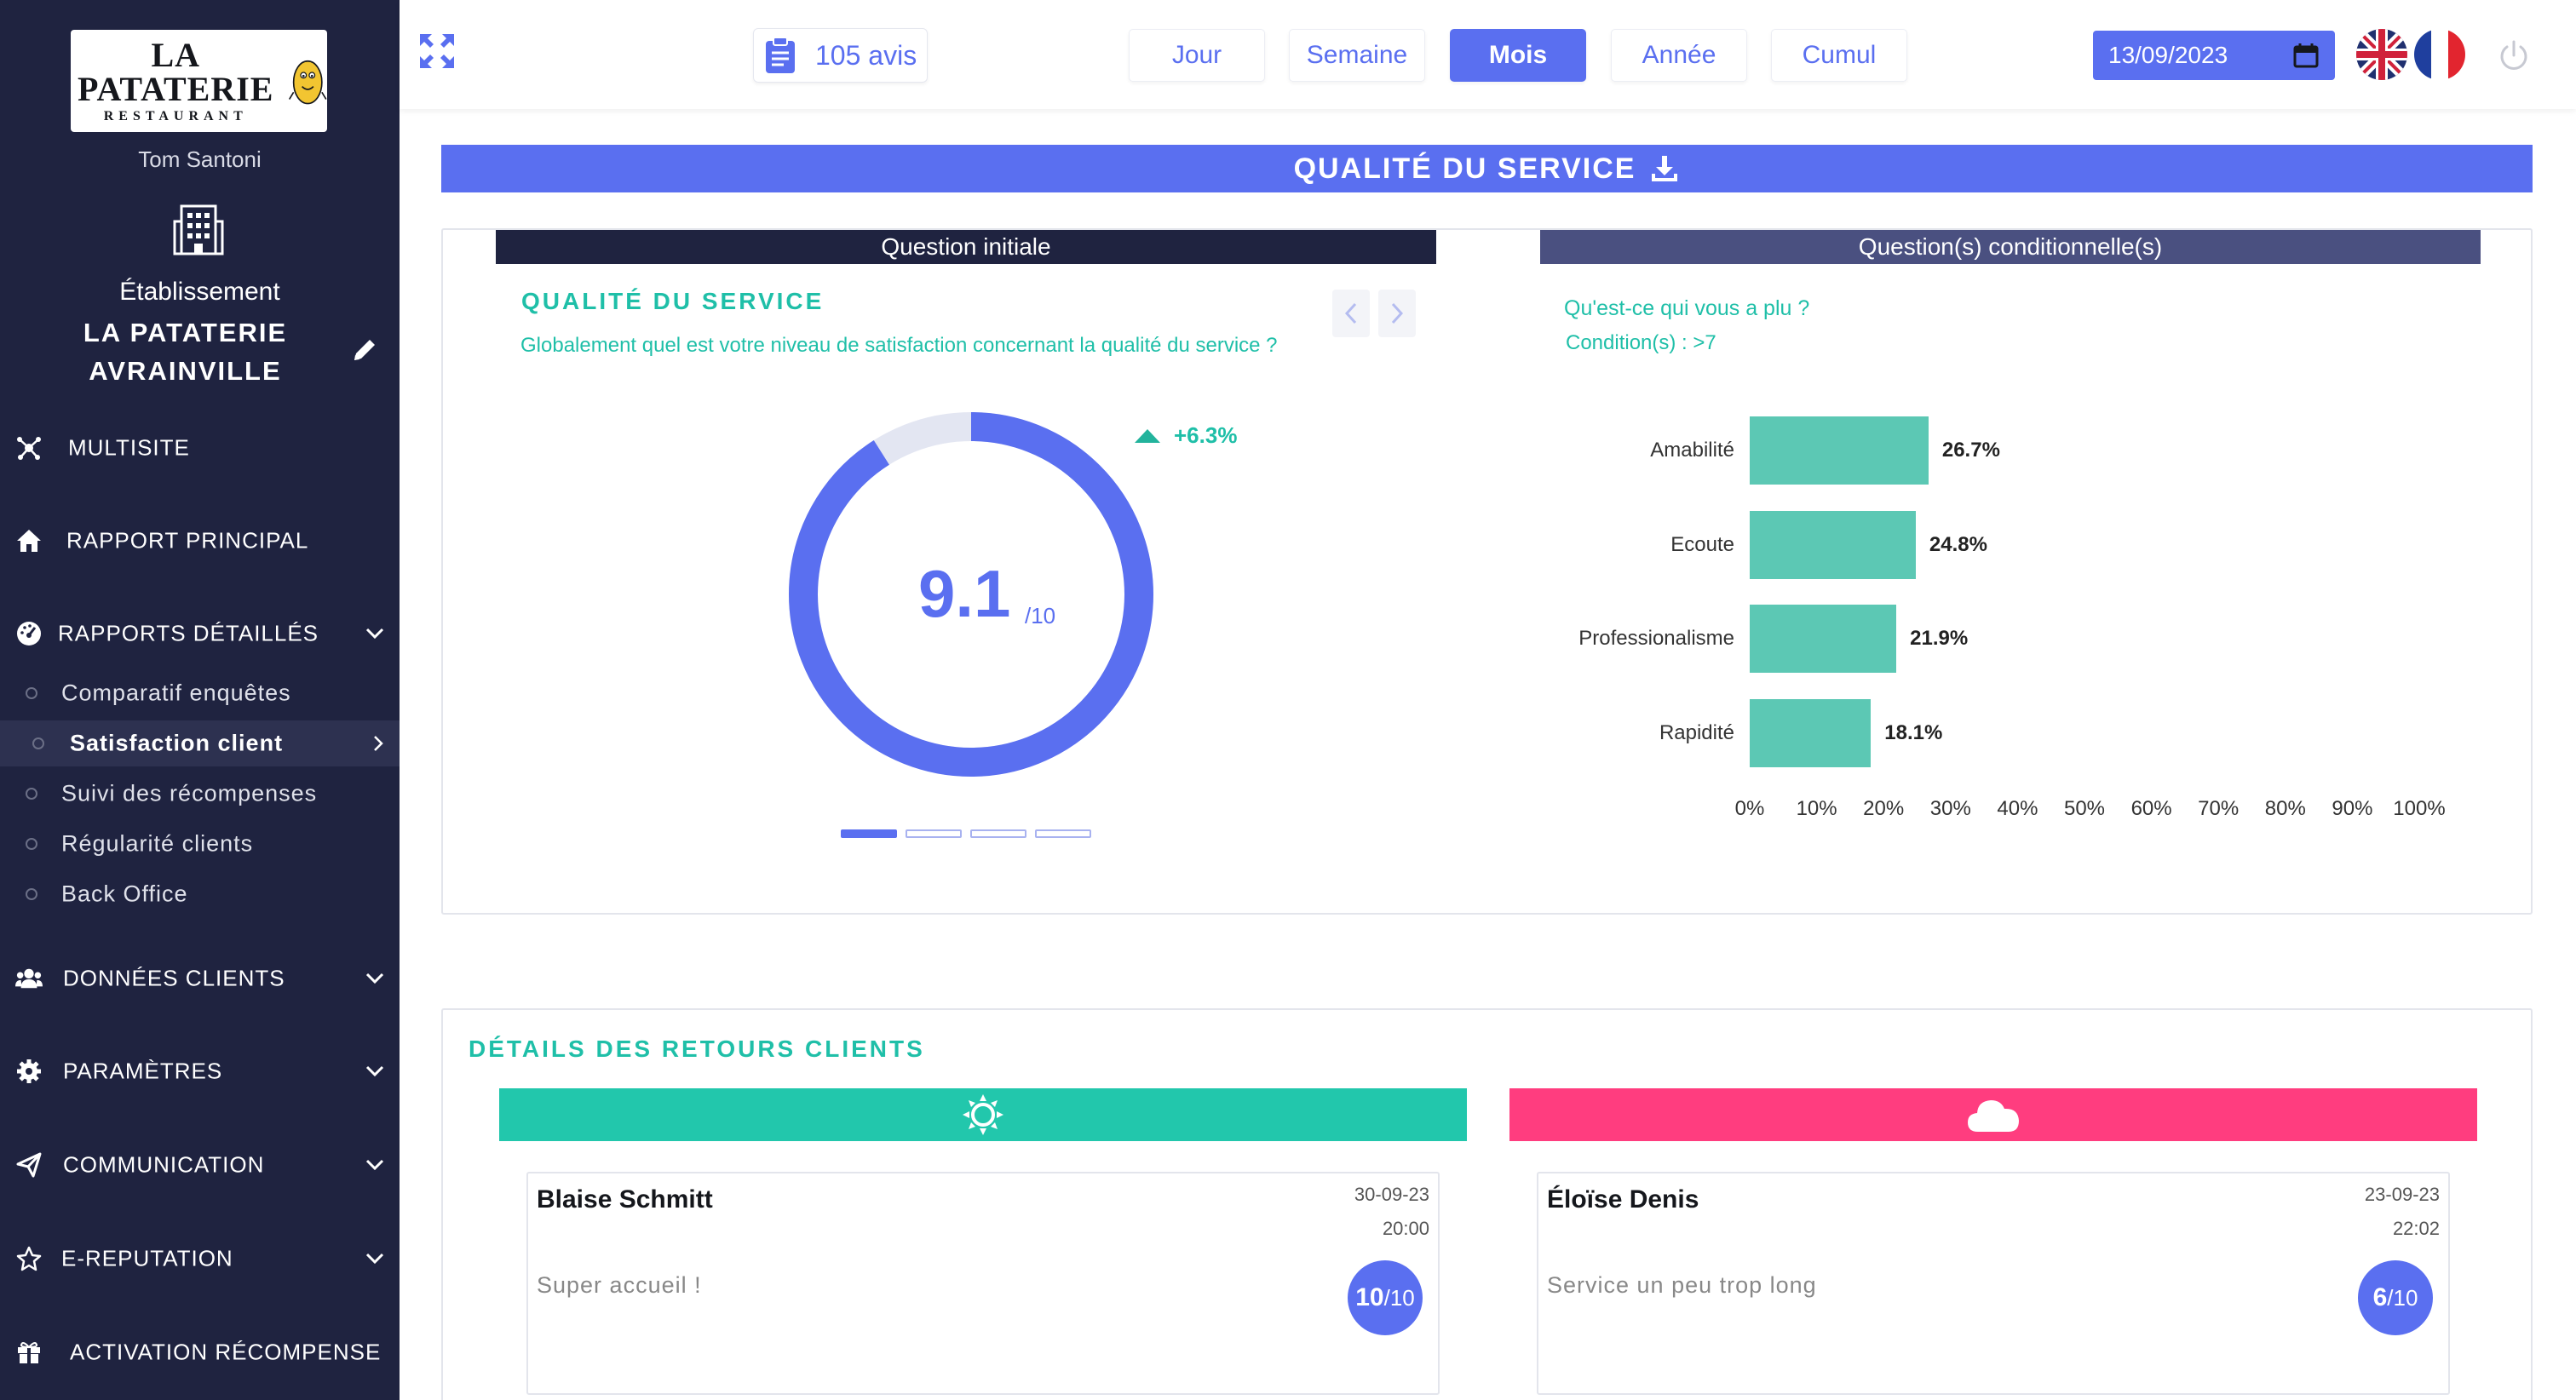  What do you see at coordinates (2151, 808) in the screenshot?
I see `x-axis-tick-label: 60%` at bounding box center [2151, 808].